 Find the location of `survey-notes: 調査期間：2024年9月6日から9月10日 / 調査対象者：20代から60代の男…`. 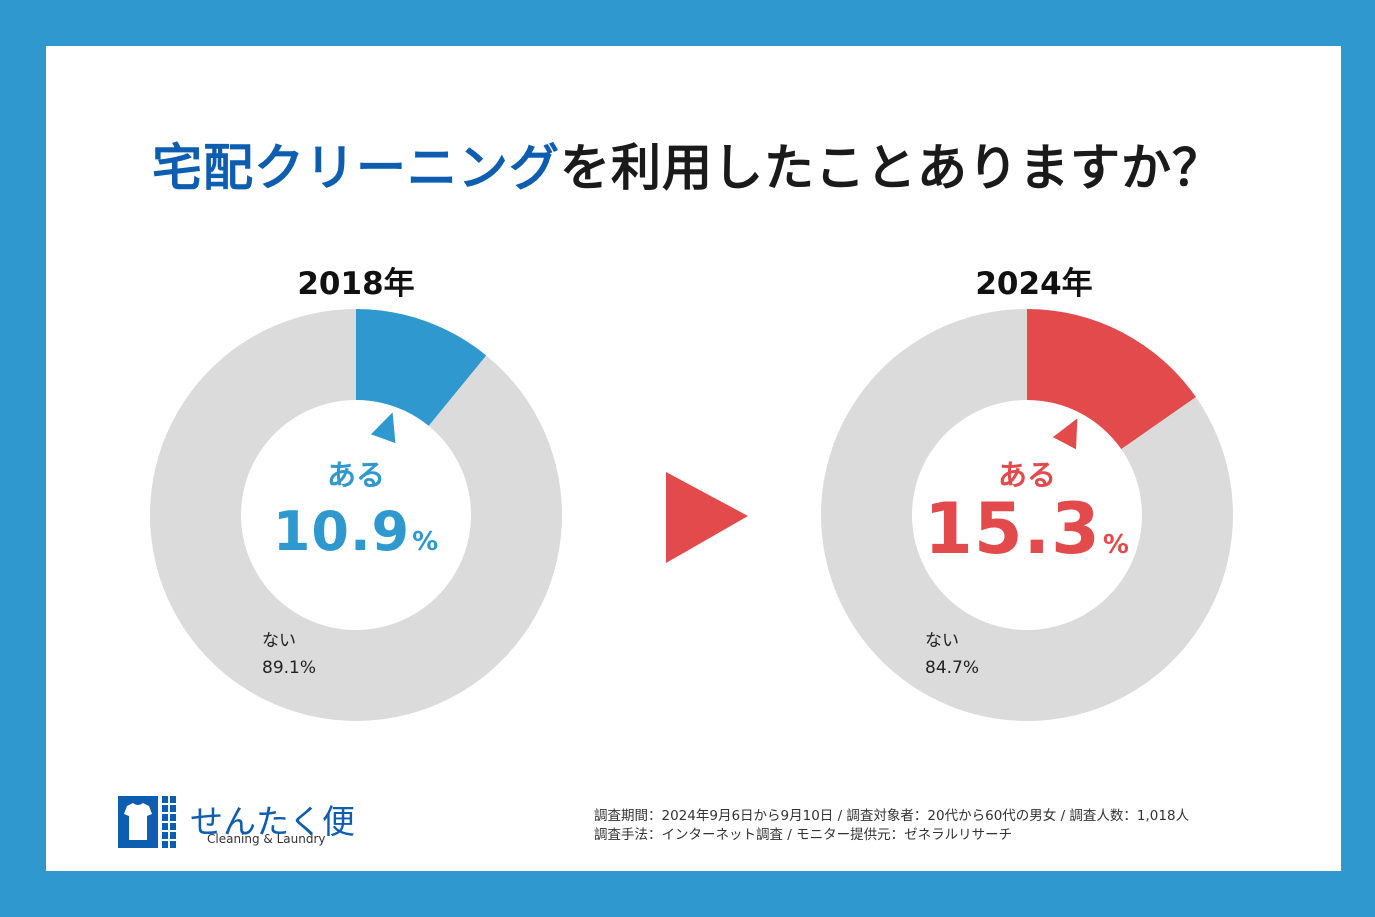

survey-notes: 調査期間：2024年9月6日から9月10日 / 調査対象者：20代から60代の男… is located at coordinates (891, 826).